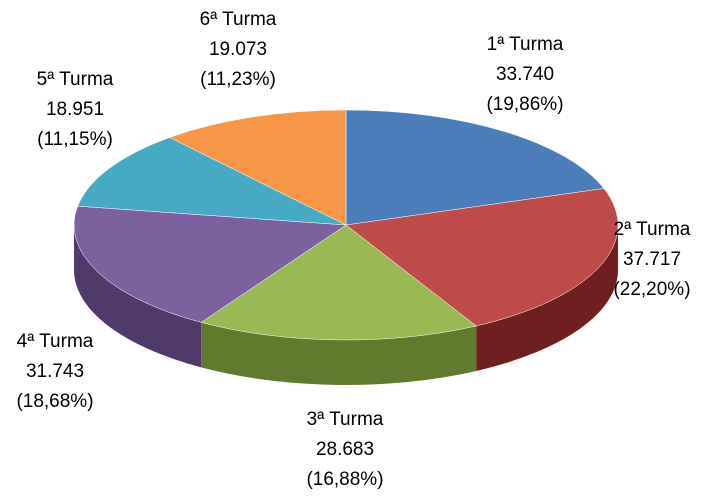 The image size is (702, 499). What do you see at coordinates (525, 74) in the screenshot?
I see `value-label: 33.740` at bounding box center [525, 74].